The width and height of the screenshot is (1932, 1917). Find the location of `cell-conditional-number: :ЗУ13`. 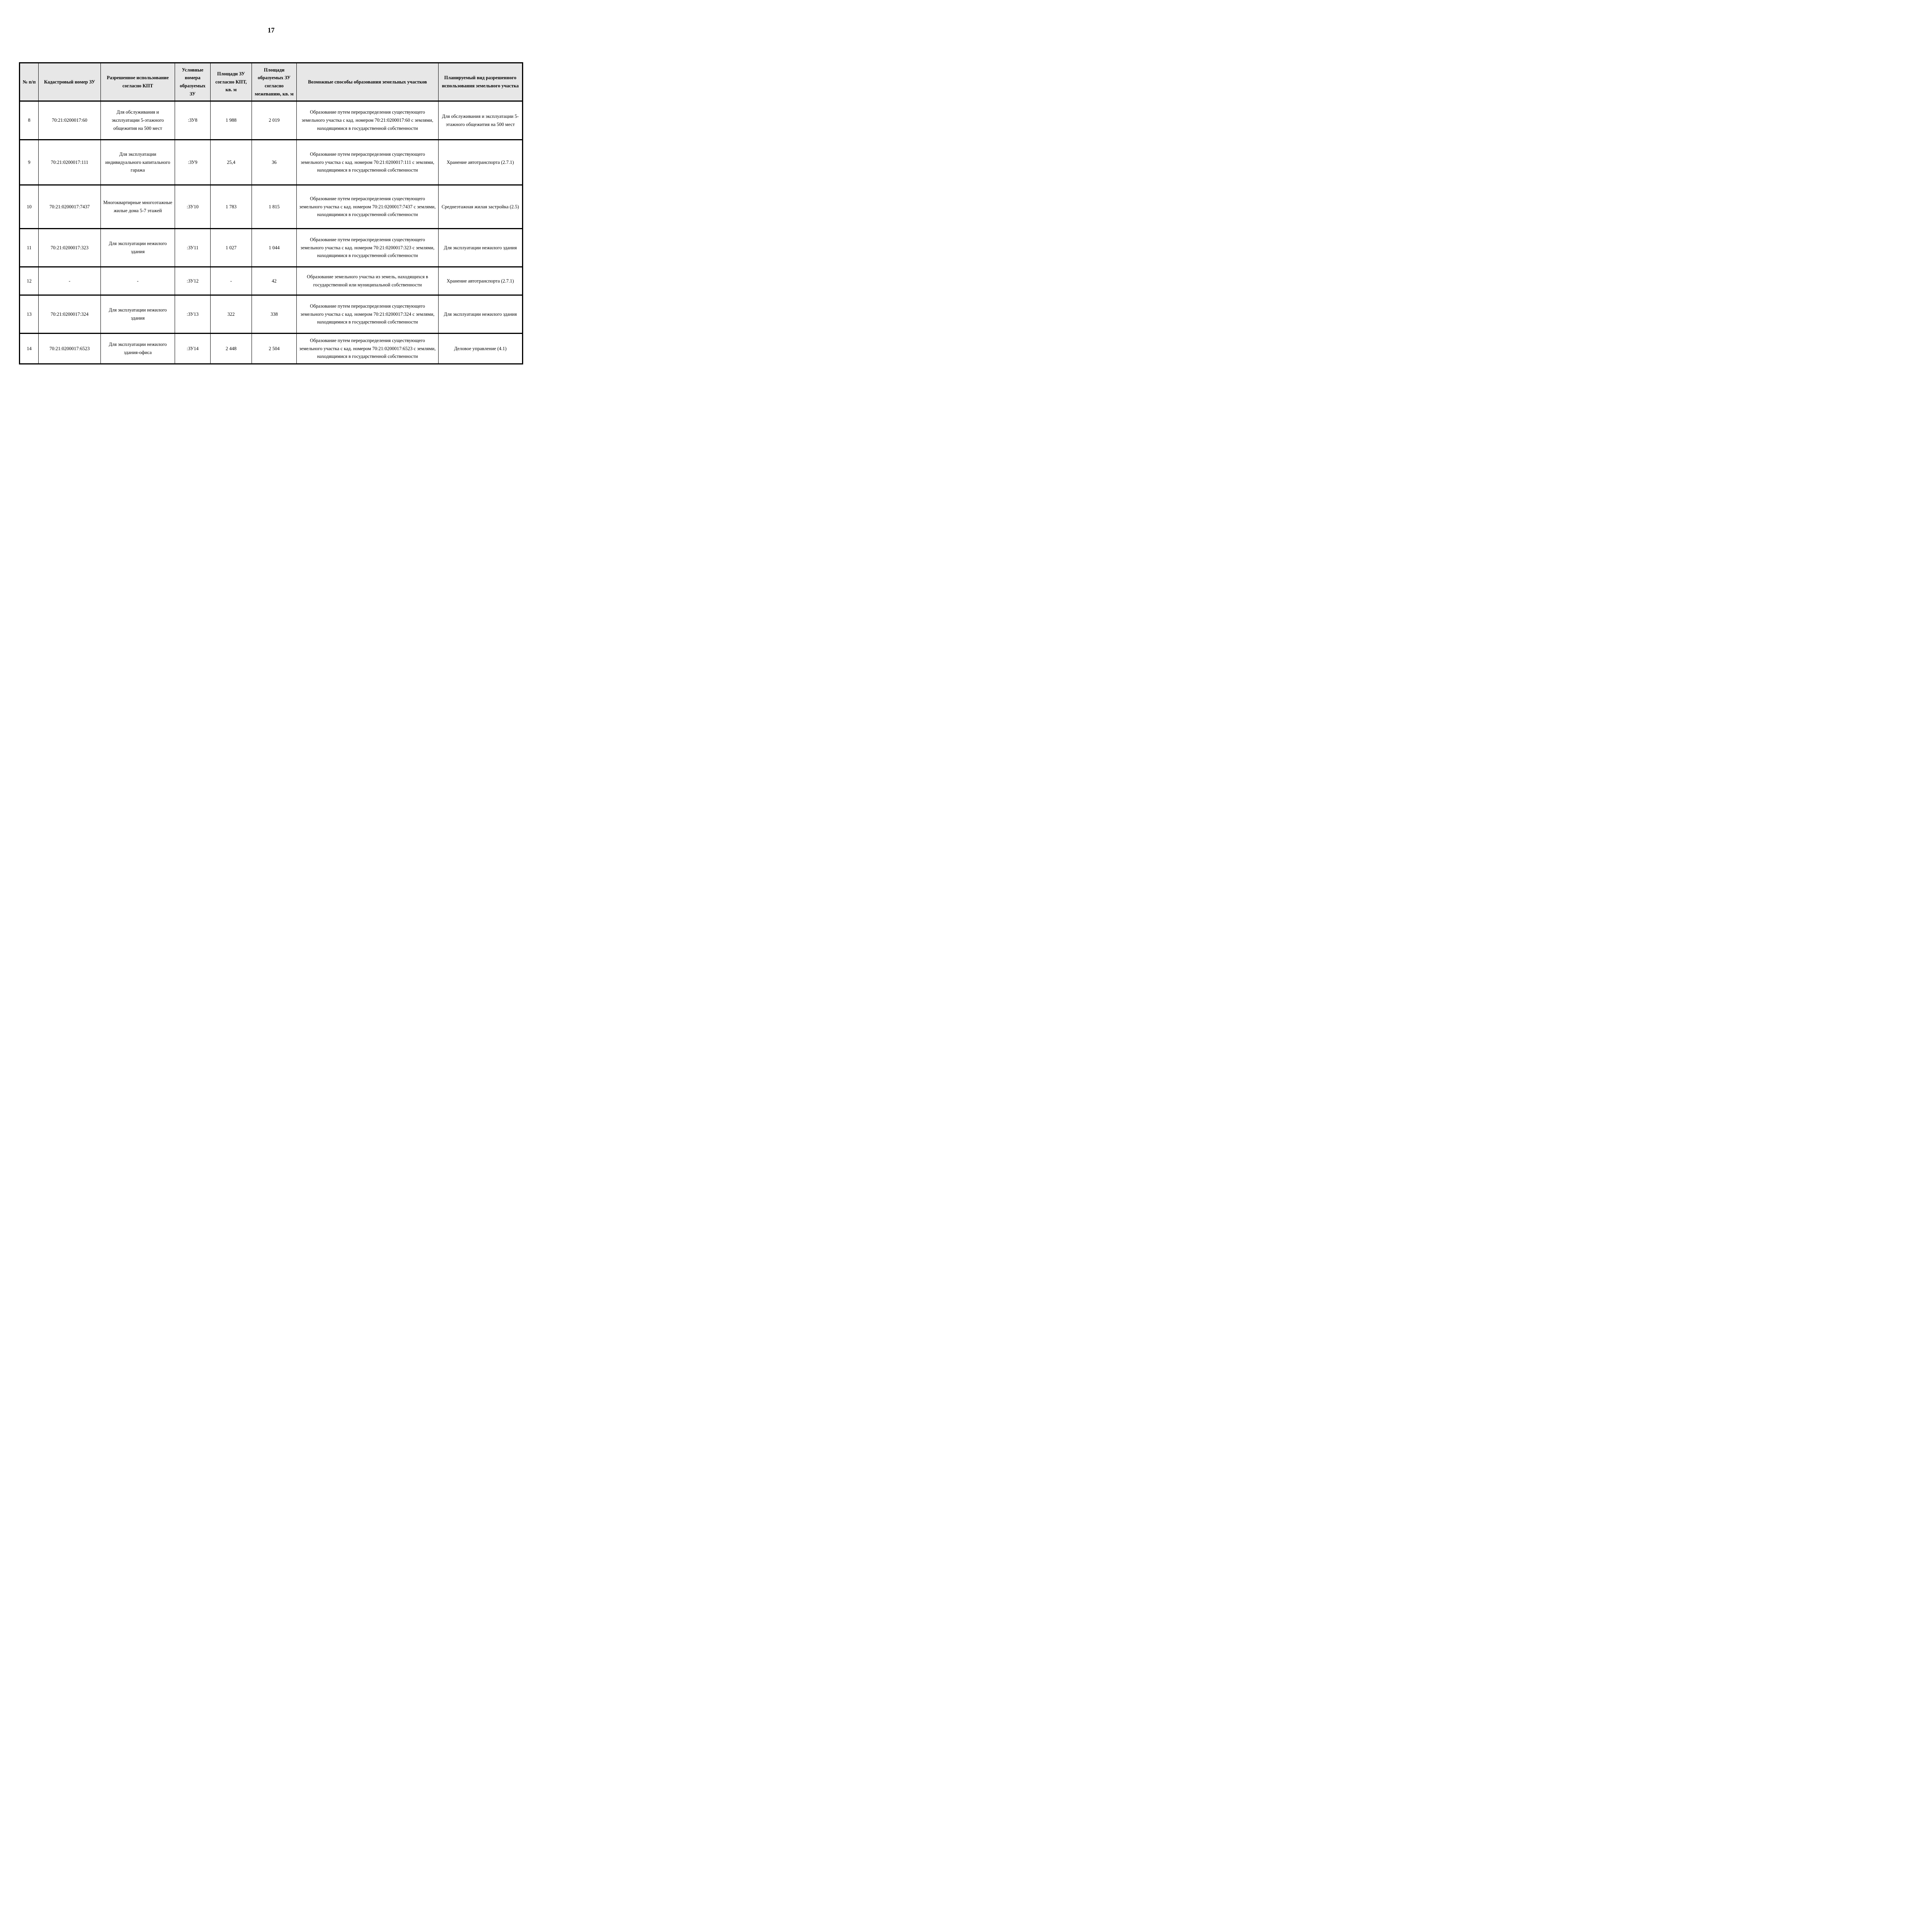

cell-conditional-number: :ЗУ13 is located at coordinates (193, 314).